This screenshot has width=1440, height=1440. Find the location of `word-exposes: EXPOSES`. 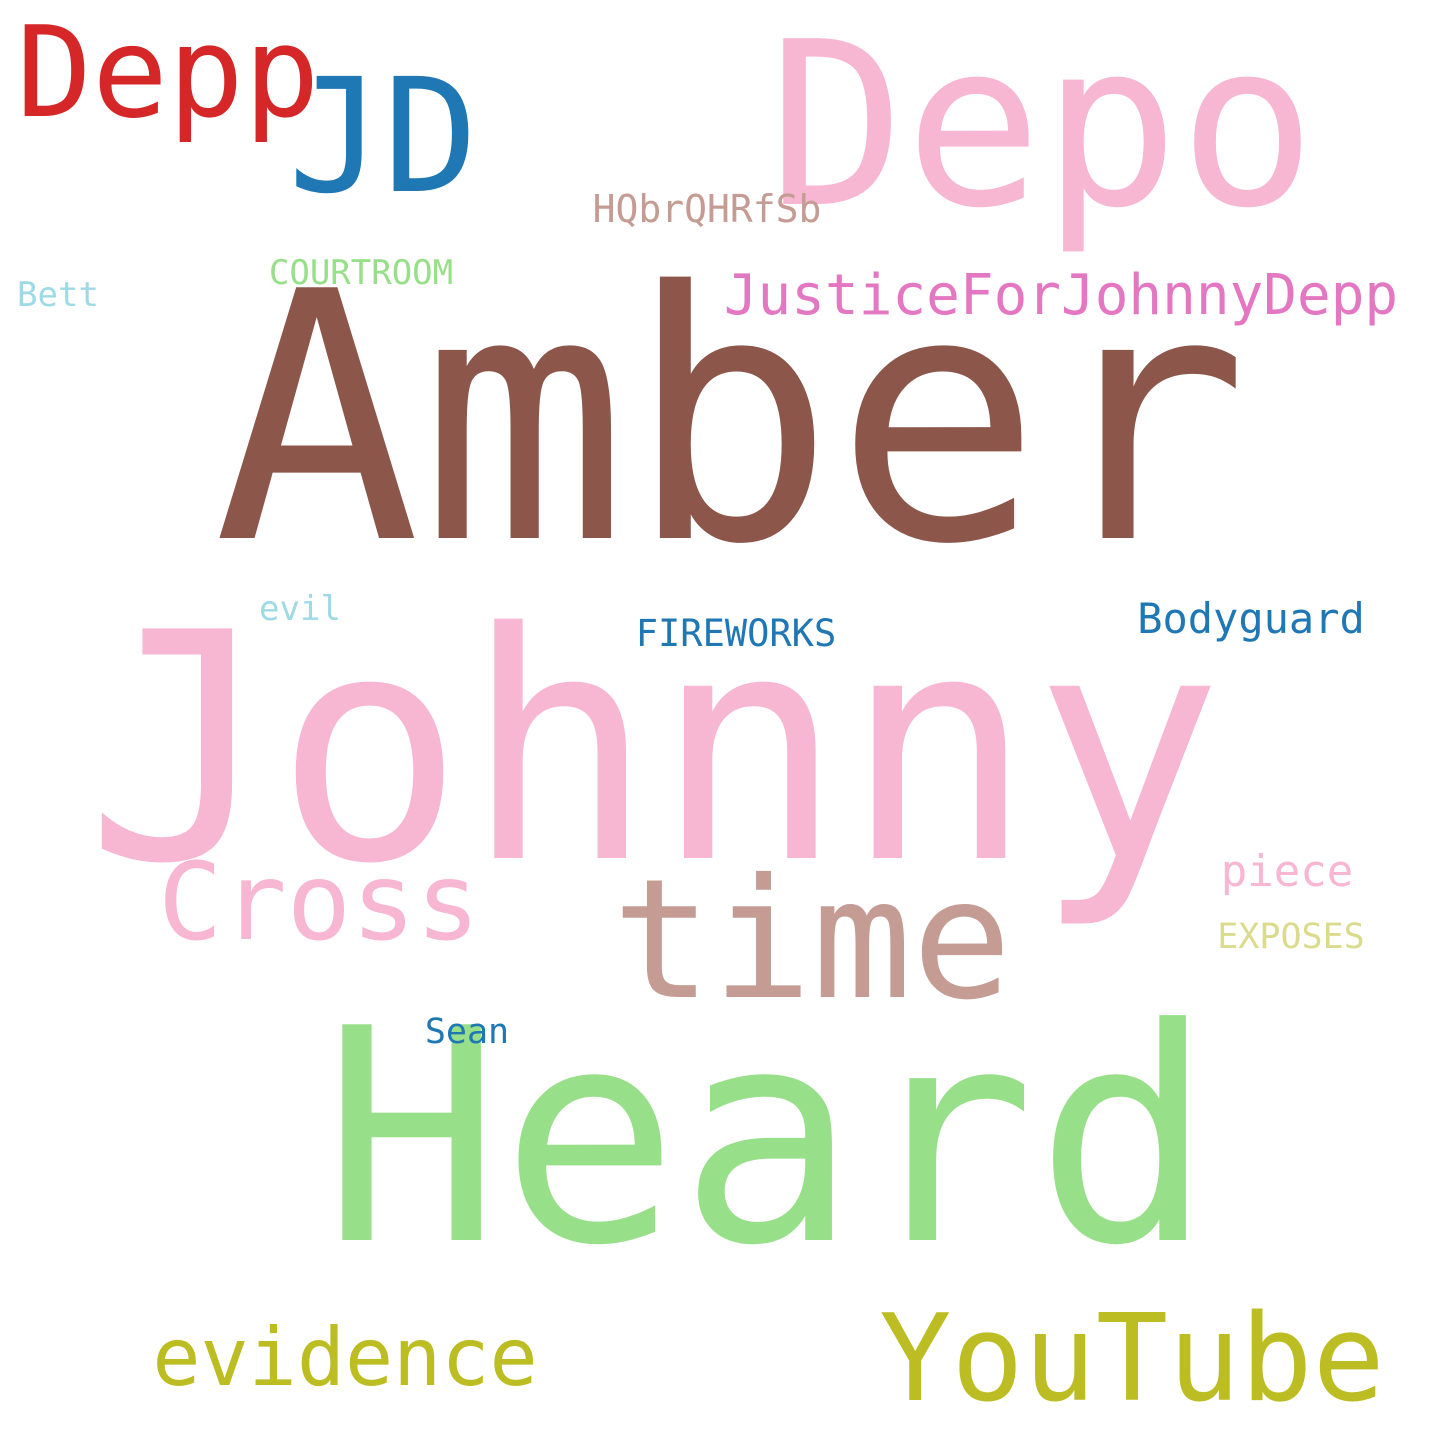

word-exposes: EXPOSES is located at coordinates (1291, 937).